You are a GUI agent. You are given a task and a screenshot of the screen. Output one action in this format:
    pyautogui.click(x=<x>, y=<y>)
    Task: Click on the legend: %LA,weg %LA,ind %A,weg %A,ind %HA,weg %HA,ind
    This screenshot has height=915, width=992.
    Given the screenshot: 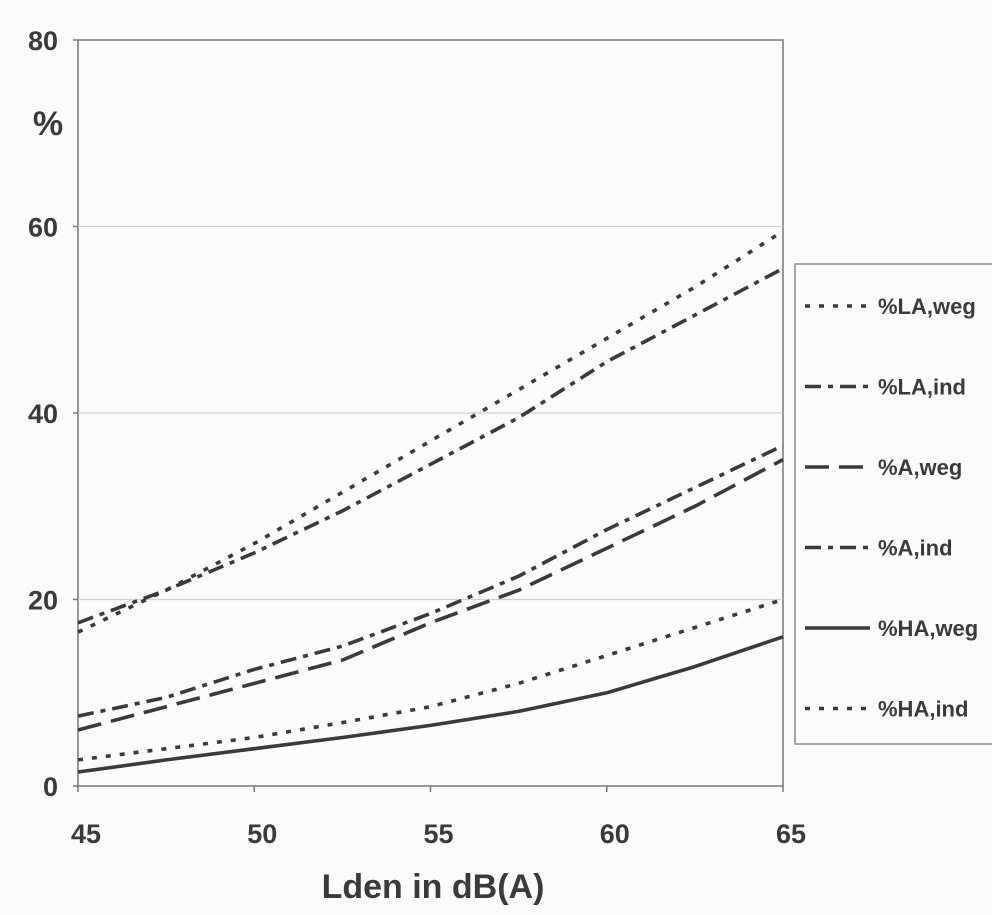 What is the action you would take?
    pyautogui.click(x=893, y=504)
    